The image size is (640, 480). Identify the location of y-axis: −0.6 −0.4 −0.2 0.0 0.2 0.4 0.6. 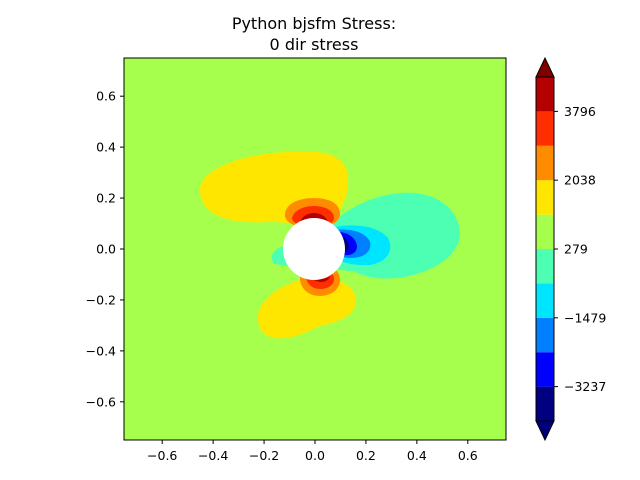
(105, 249).